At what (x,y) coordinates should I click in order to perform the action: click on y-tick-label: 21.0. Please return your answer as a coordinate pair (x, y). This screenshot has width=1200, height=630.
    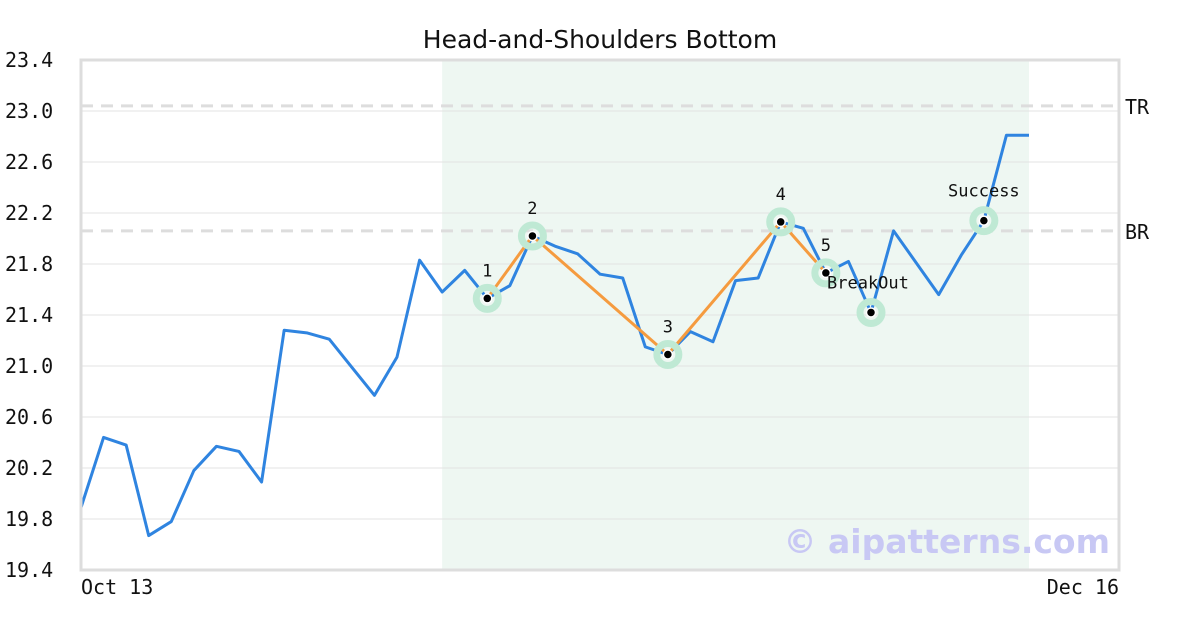
    Looking at the image, I should click on (29, 366).